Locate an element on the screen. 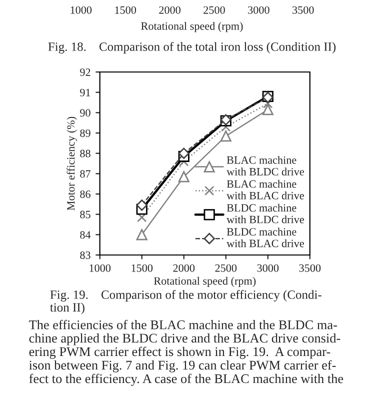 This screenshot has height=400, width=384. legend-label: BLDC machine with BLAC drive is located at coordinates (265, 238).